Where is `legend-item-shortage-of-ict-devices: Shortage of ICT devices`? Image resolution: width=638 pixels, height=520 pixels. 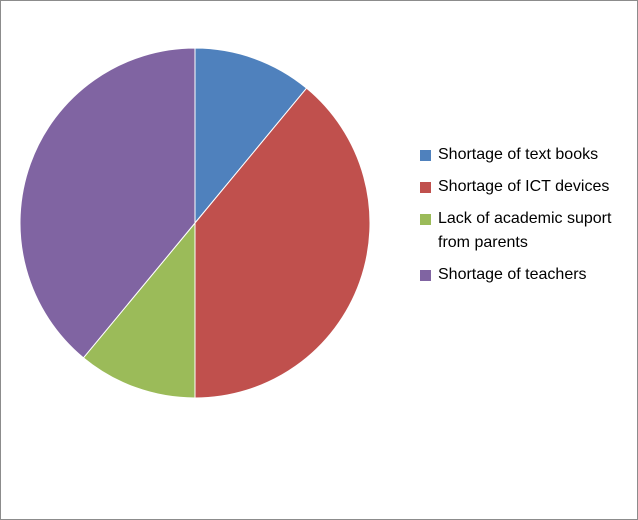 legend-item-shortage-of-ict-devices: Shortage of ICT devices is located at coordinates (525, 187).